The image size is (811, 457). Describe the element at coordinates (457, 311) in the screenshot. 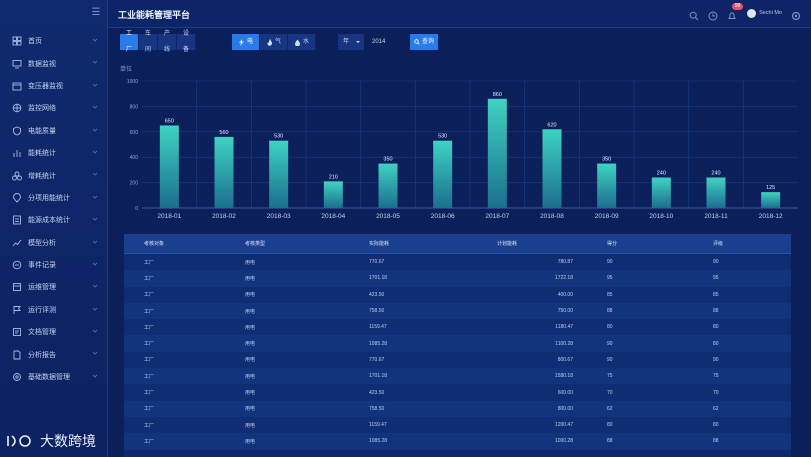

I see `table-row: 工厂 用电 758.50 750.00 88 88` at that location.